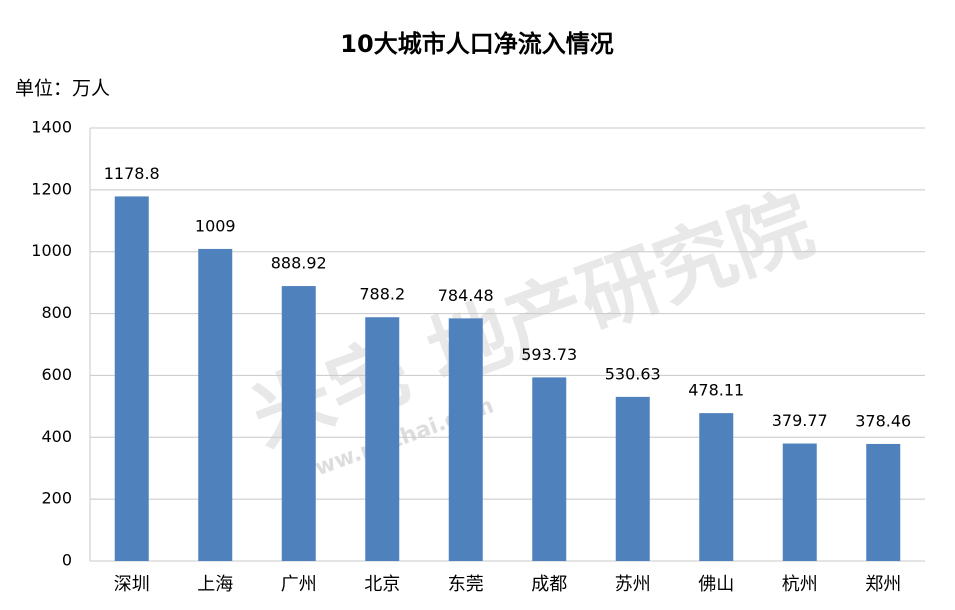 The height and width of the screenshot is (610, 955). I want to click on y-tick-label: 600, so click(56, 374).